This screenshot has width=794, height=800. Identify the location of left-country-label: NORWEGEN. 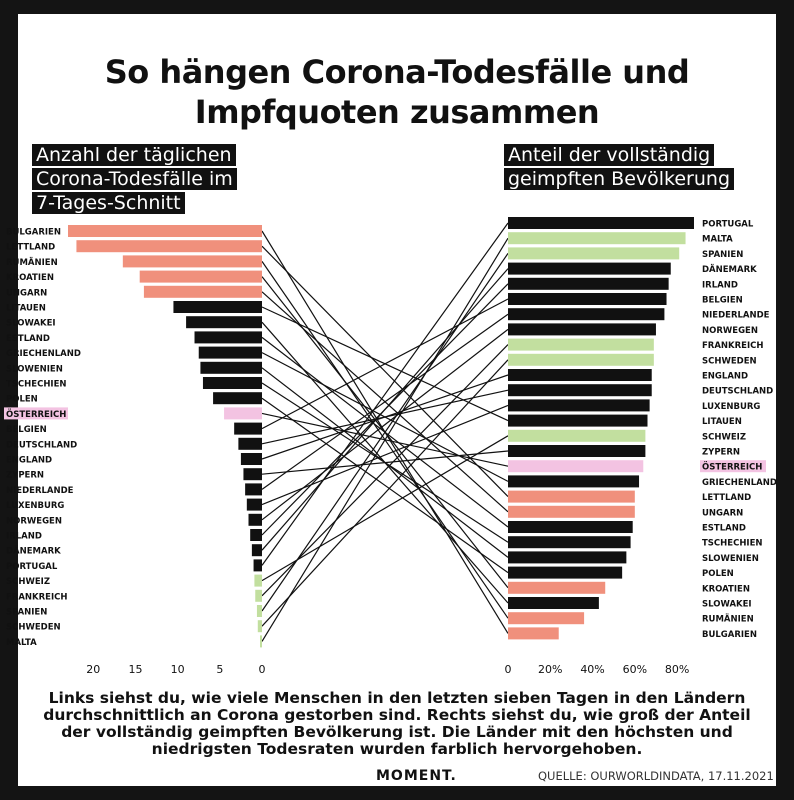
(34, 521).